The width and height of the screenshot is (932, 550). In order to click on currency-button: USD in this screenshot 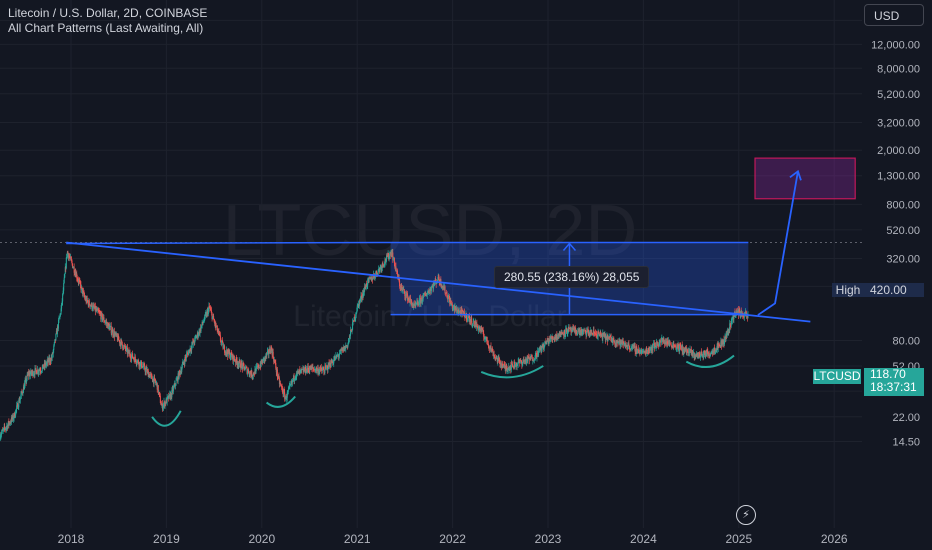, I will do `click(894, 15)`.